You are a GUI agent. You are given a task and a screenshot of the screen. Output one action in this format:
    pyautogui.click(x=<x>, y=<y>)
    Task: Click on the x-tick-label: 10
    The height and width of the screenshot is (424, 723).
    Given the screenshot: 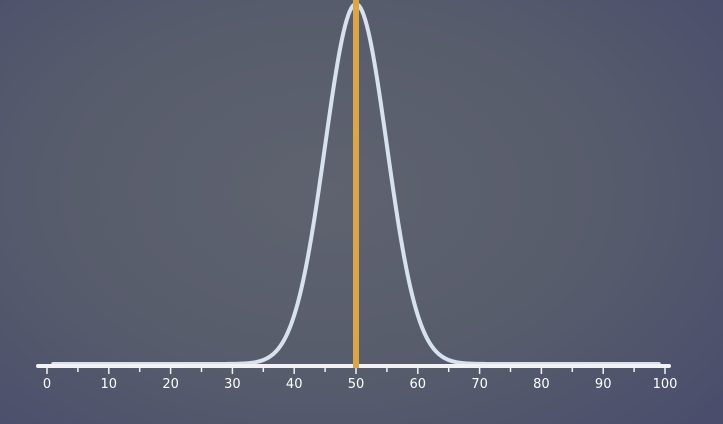 What is the action you would take?
    pyautogui.click(x=109, y=384)
    